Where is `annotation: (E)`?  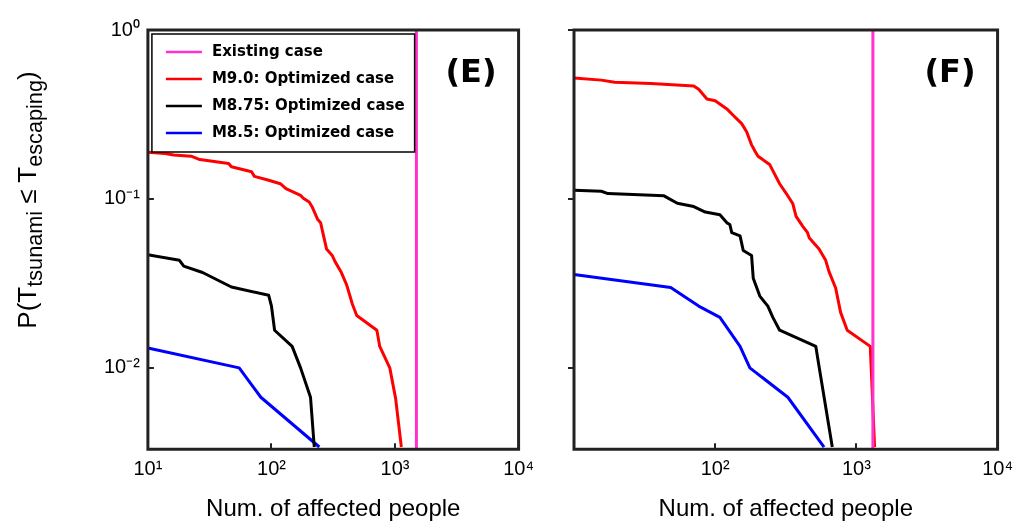 annotation: (E) is located at coordinates (471, 71).